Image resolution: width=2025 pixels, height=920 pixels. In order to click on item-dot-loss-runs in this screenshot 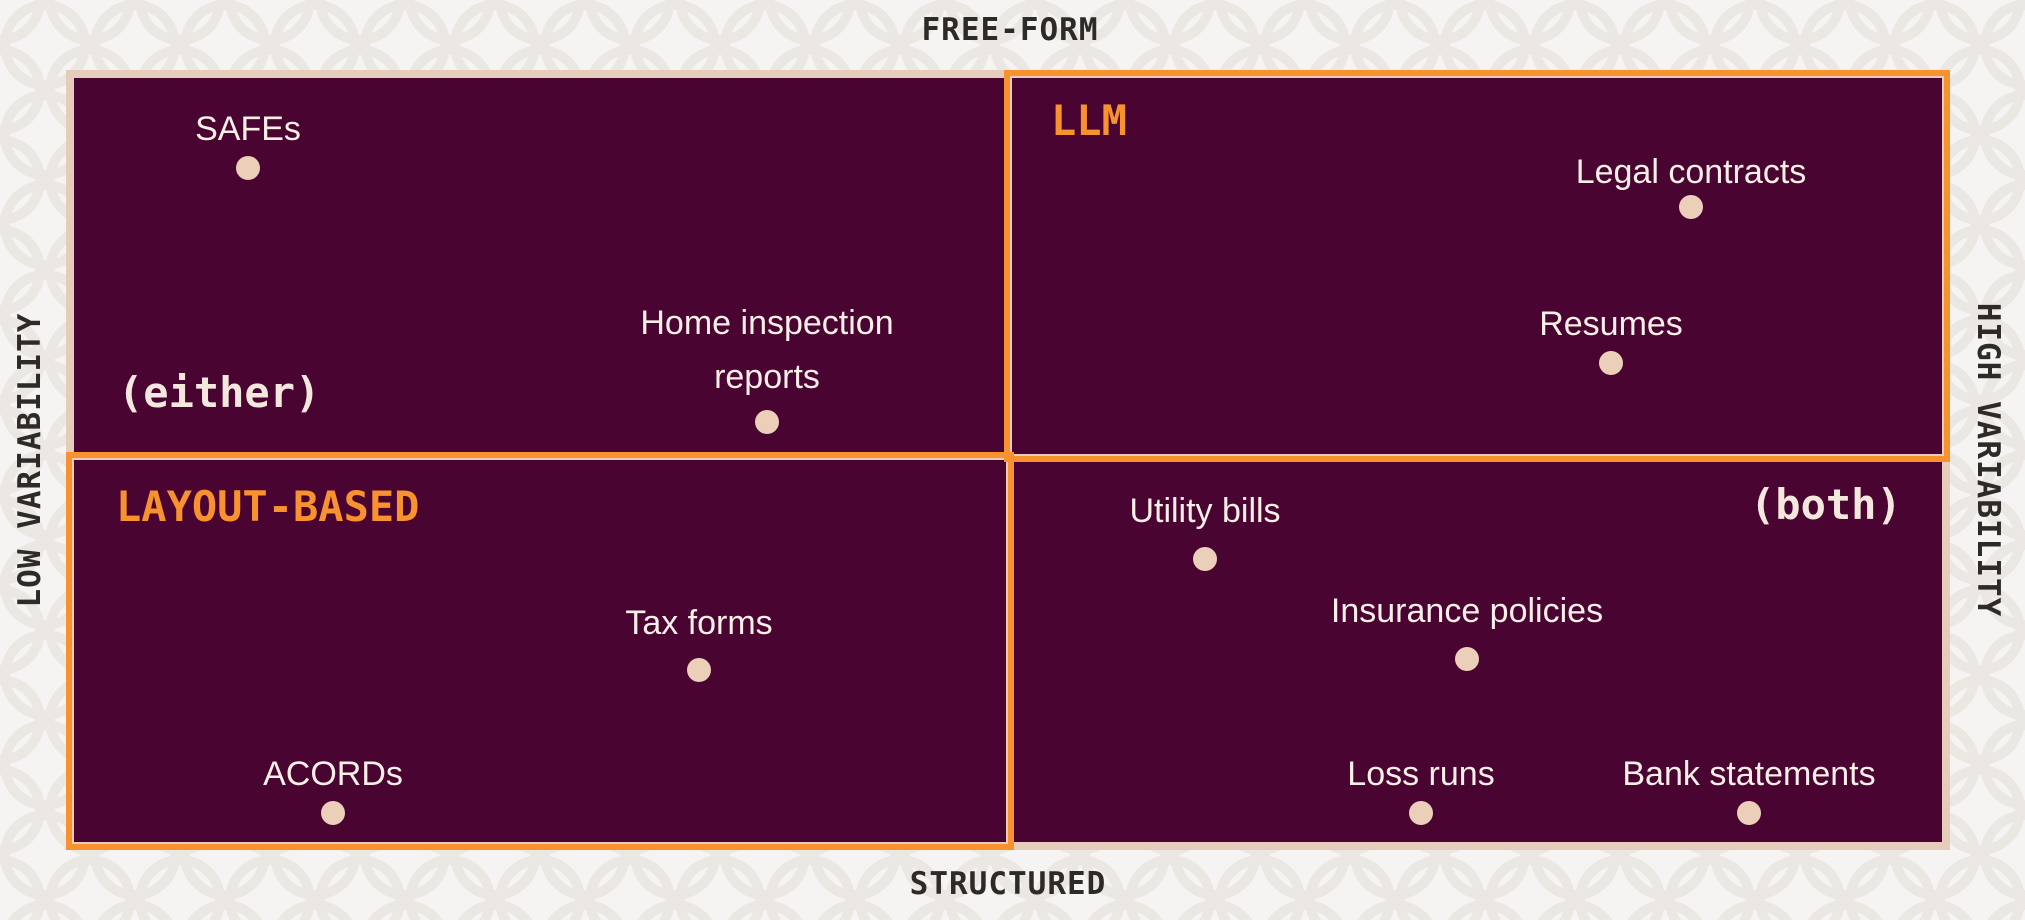, I will do `click(1421, 813)`.